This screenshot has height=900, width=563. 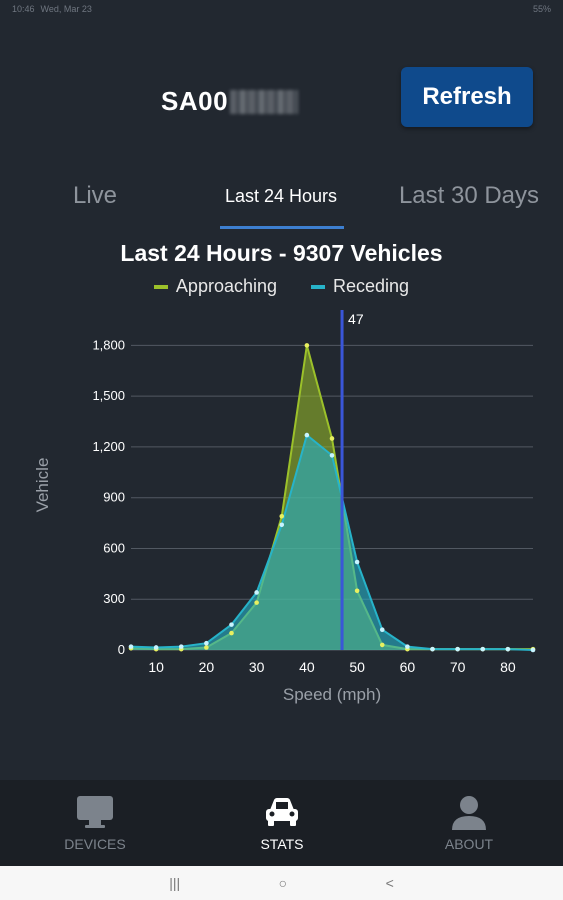 What do you see at coordinates (469, 813) in the screenshot?
I see `person-icon` at bounding box center [469, 813].